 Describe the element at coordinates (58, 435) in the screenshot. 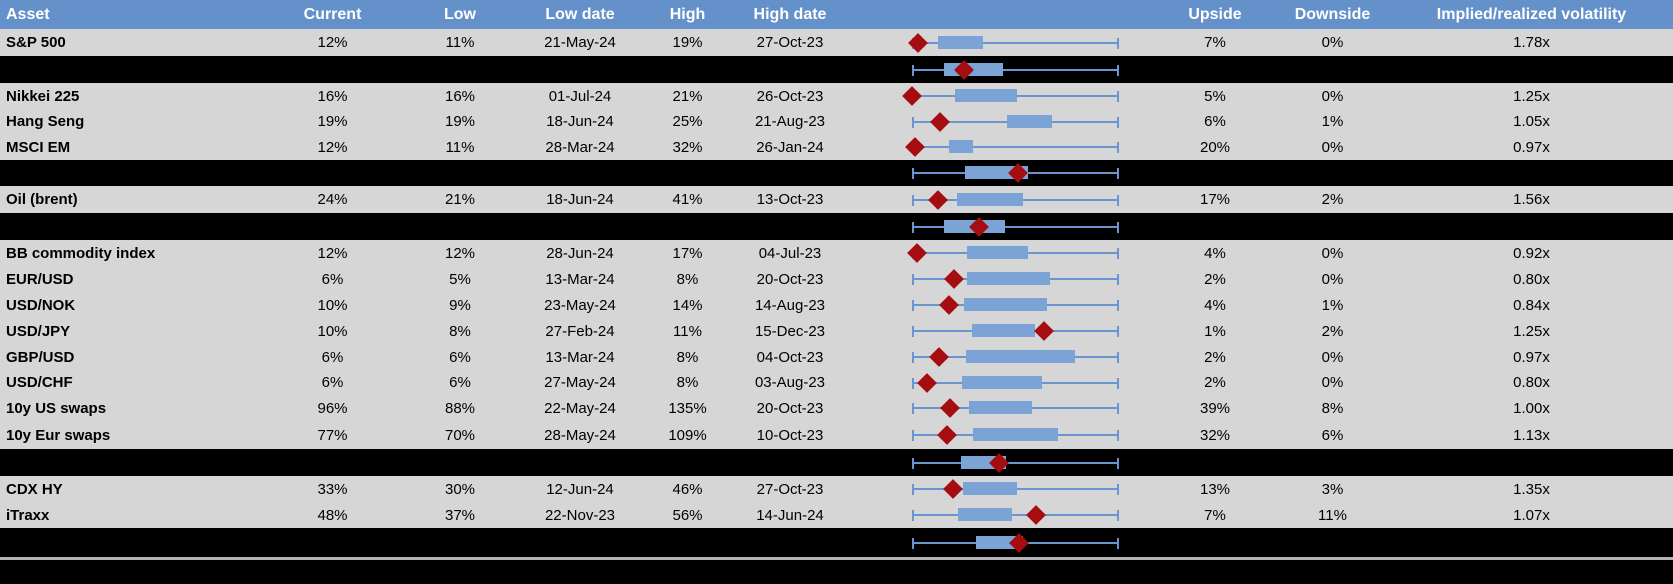

I see `asset-cell: 10y Eur swaps` at that location.